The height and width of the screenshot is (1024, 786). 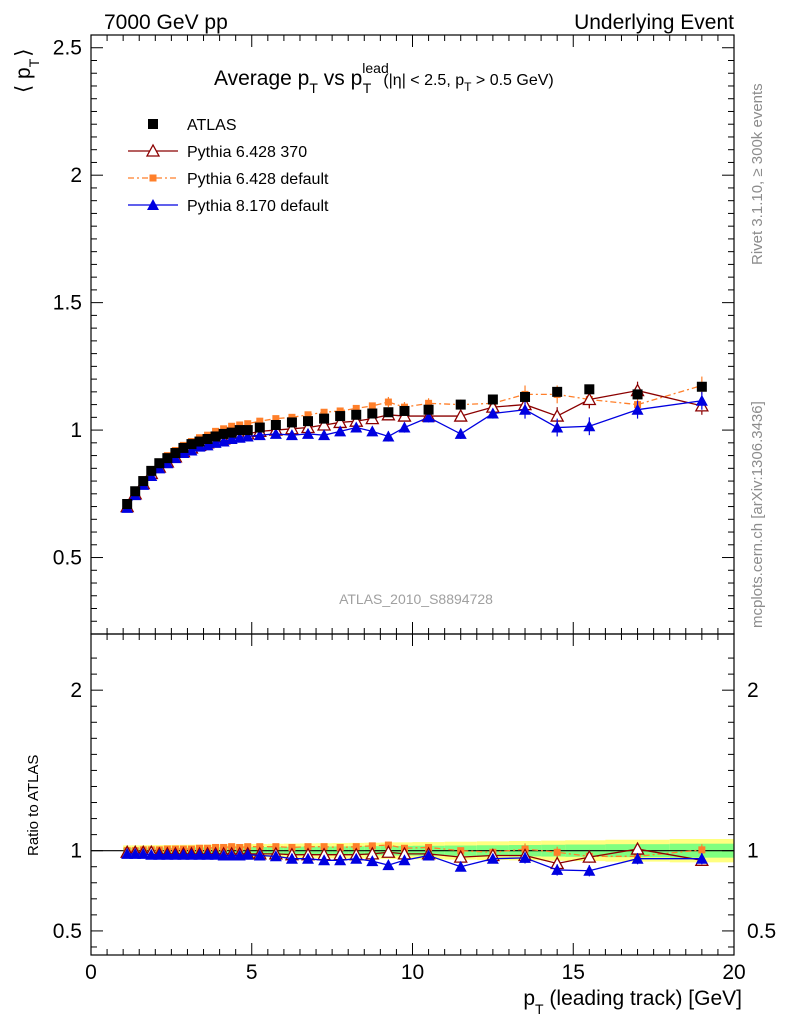 What do you see at coordinates (416, 599) in the screenshot?
I see `analysis-id: ATLAS_2010_S8894728` at bounding box center [416, 599].